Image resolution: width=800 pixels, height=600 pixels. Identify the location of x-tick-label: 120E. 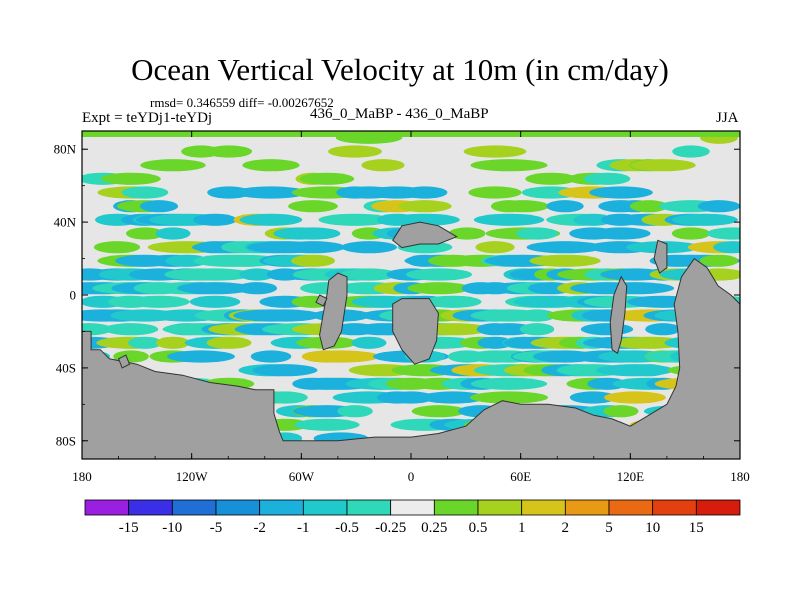
(631, 476).